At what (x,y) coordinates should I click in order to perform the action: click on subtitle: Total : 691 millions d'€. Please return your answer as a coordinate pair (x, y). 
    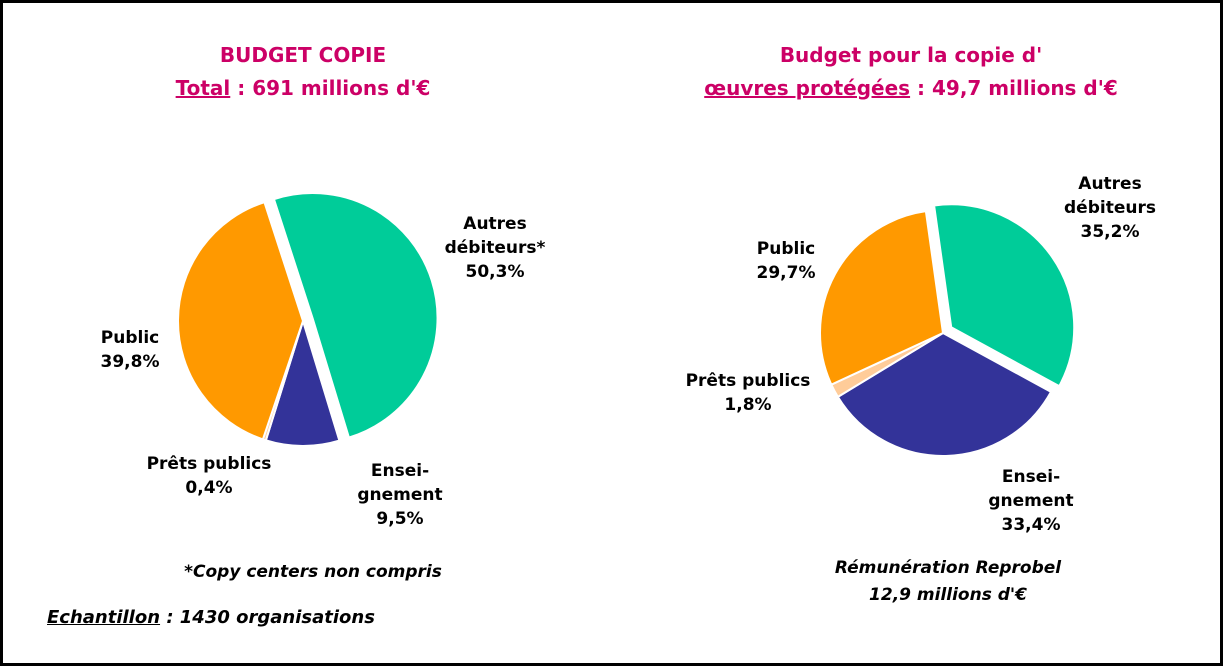
    Looking at the image, I should click on (303, 88).